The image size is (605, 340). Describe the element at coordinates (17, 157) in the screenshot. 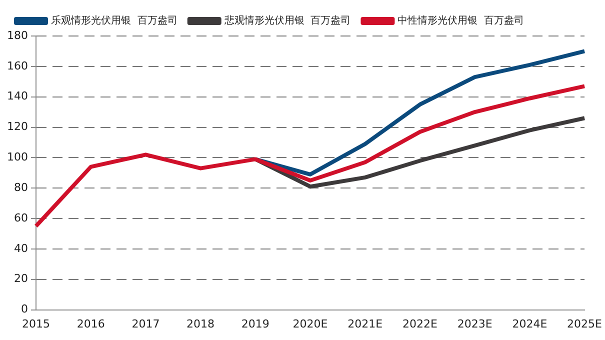

I see `y-tick-label: 100` at that location.